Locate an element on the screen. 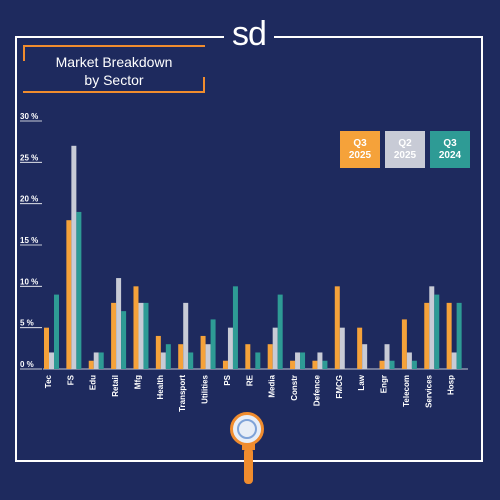 Image resolution: width=500 pixels, height=500 pixels. x-tick-label: Mfg is located at coordinates (137, 382).